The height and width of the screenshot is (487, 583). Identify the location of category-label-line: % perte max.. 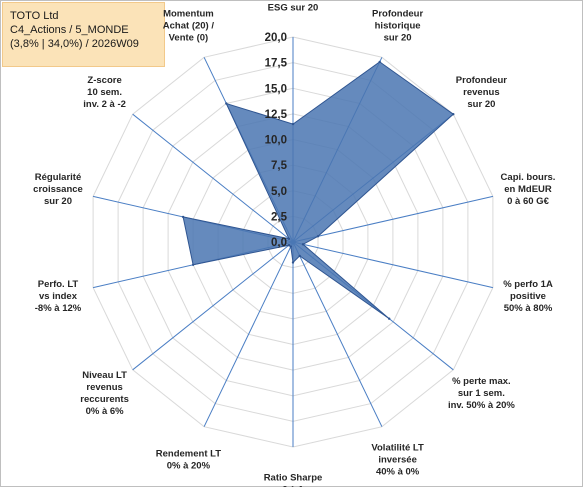
(481, 381).